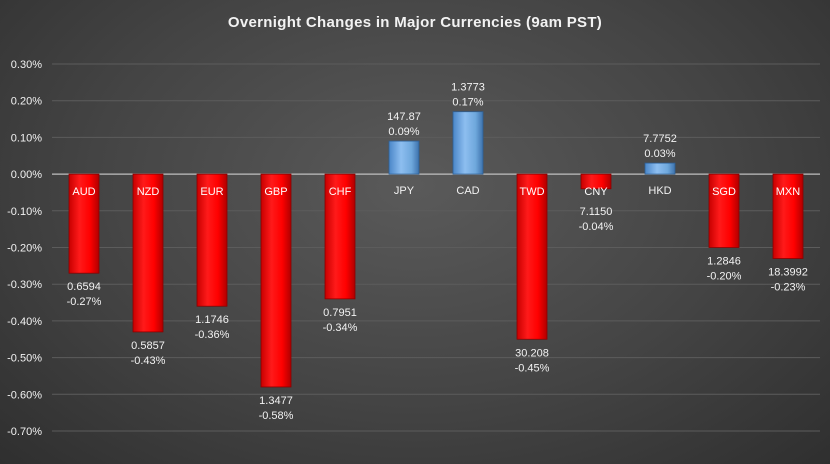 This screenshot has height=464, width=830. Describe the element at coordinates (275, 192) in the screenshot. I see `category-label: GBP` at that location.